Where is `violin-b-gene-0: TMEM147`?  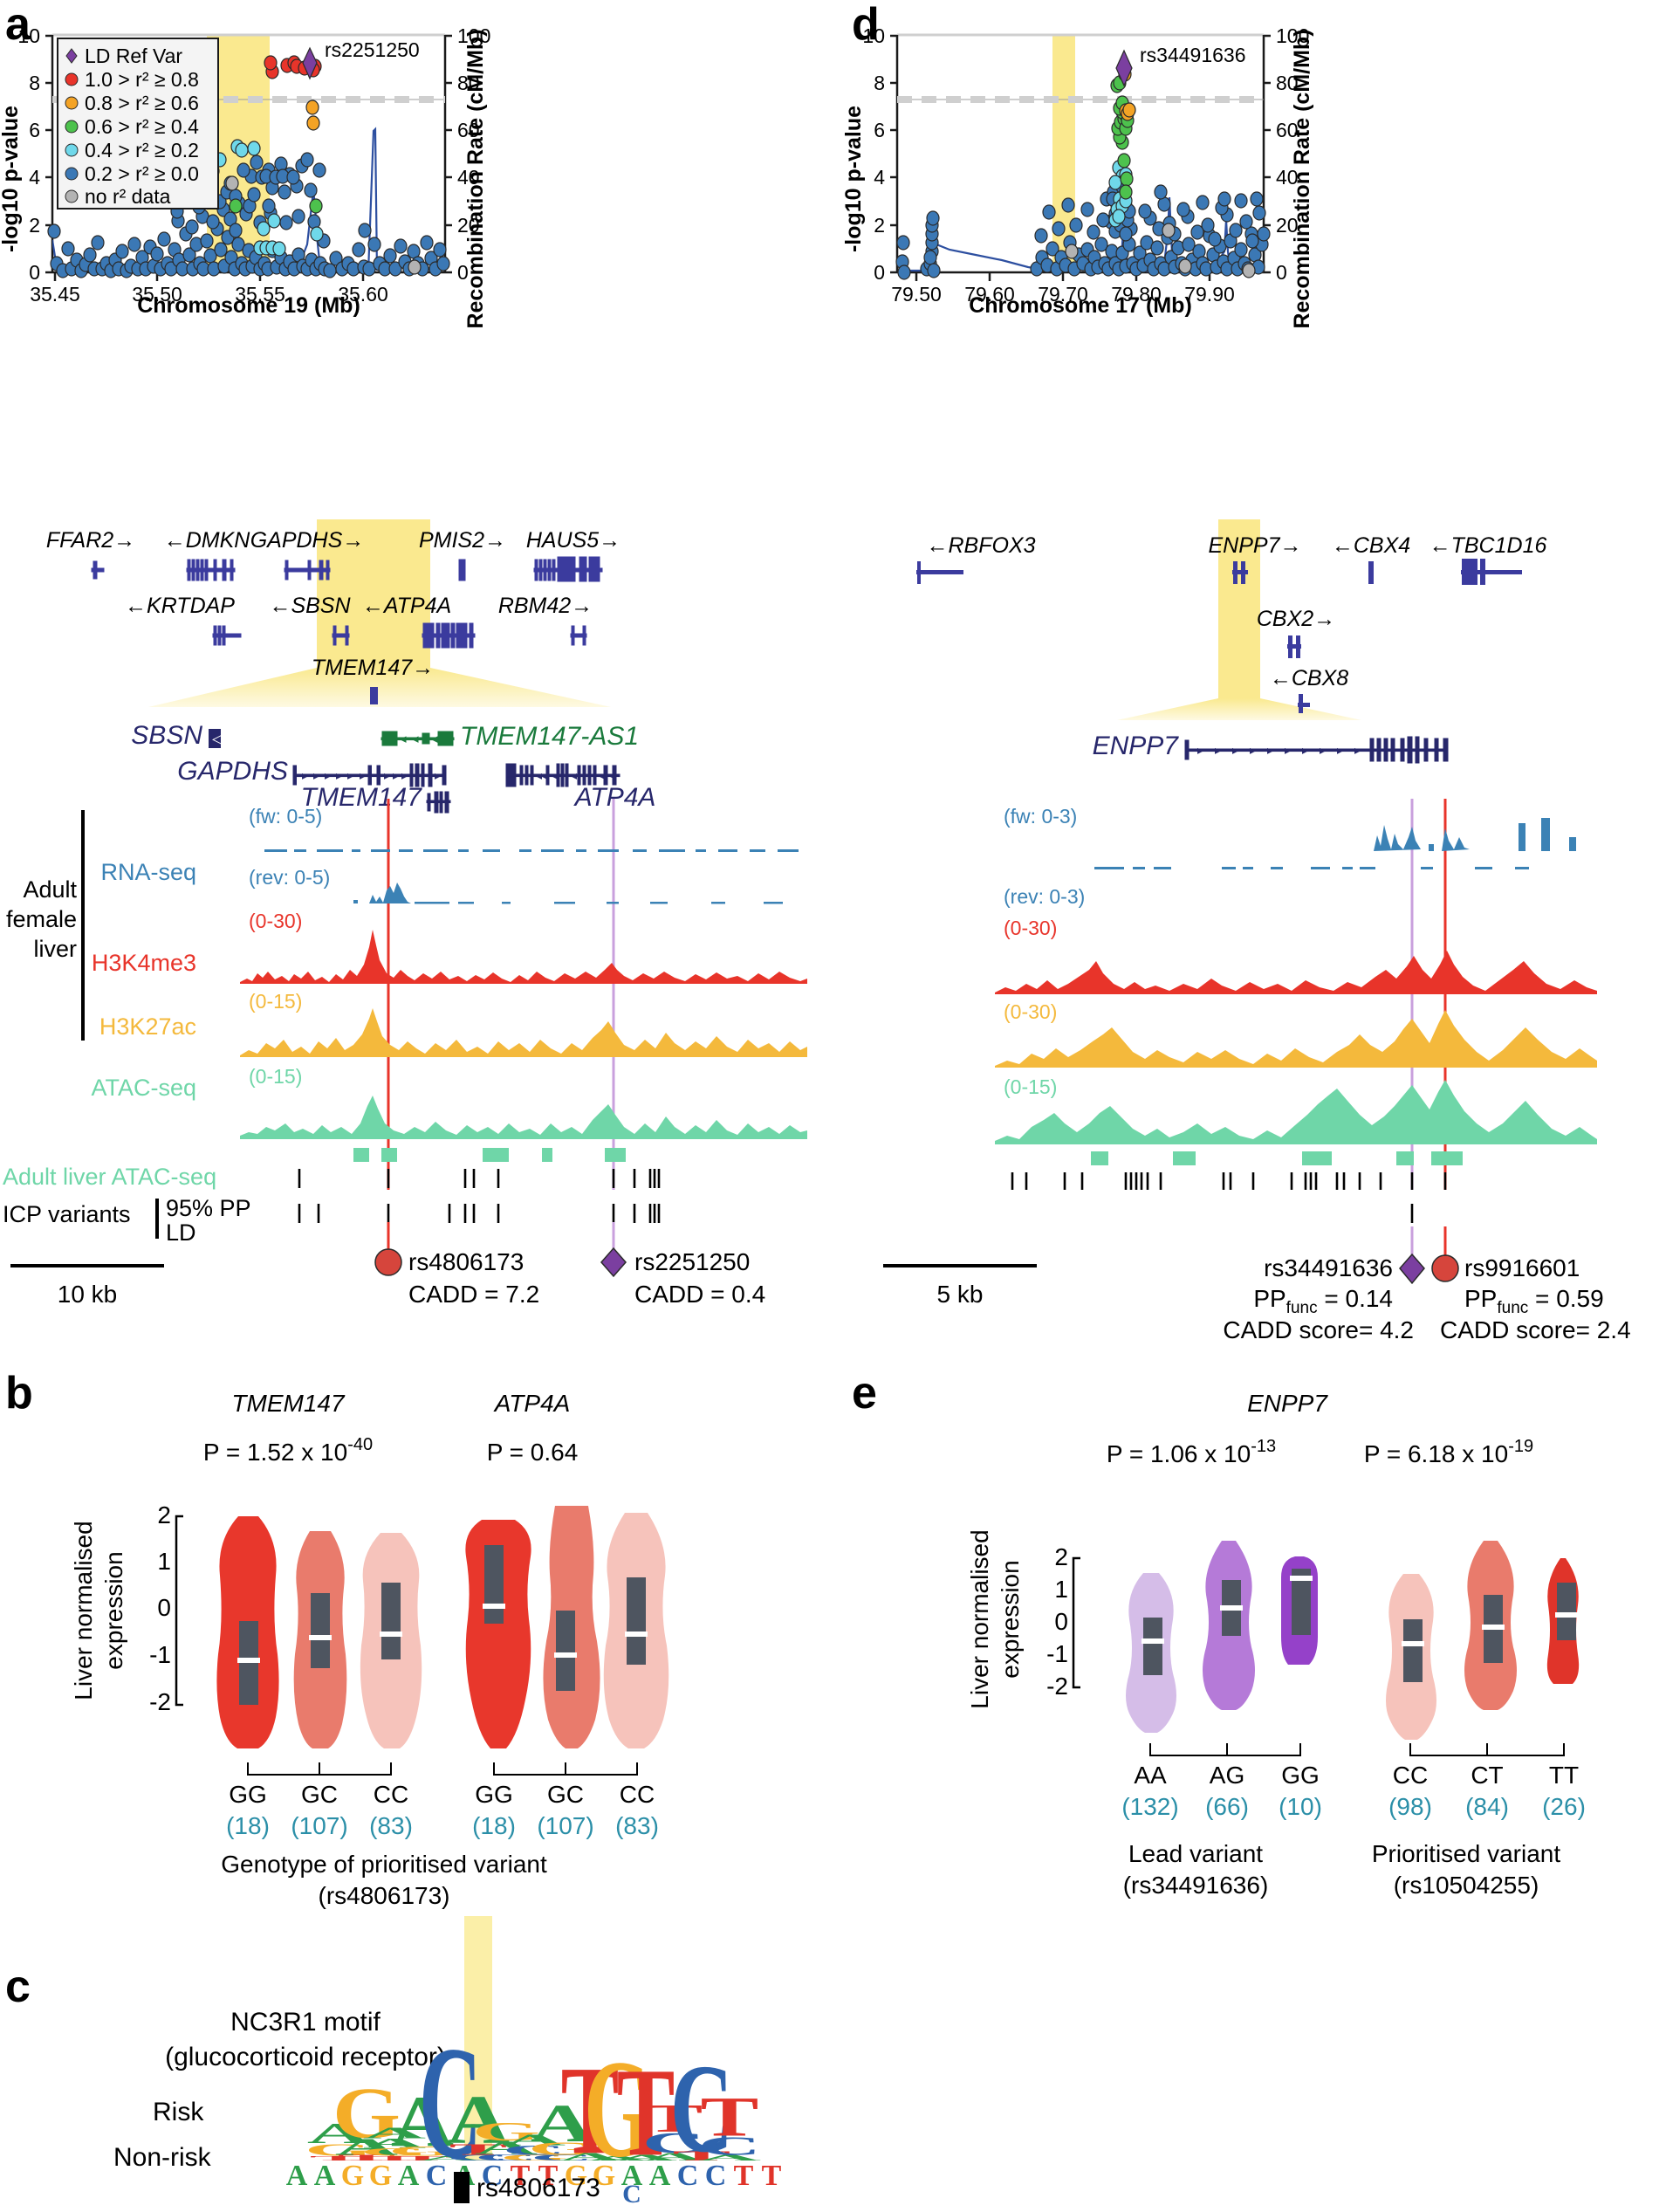 violin-b-gene-0: TMEM147 is located at coordinates (288, 1403).